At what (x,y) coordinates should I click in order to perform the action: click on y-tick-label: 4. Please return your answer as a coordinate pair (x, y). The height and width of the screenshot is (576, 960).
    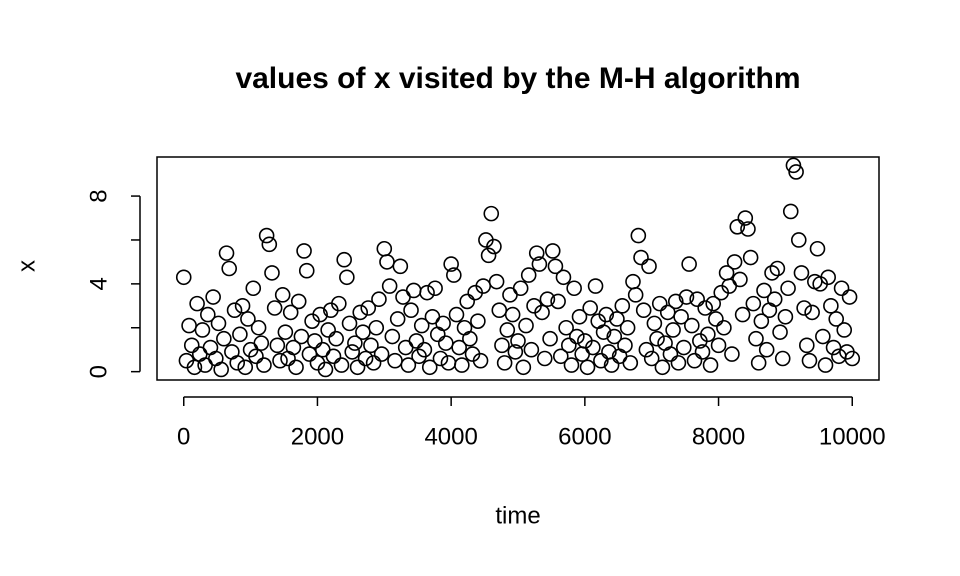
    Looking at the image, I should click on (98, 283).